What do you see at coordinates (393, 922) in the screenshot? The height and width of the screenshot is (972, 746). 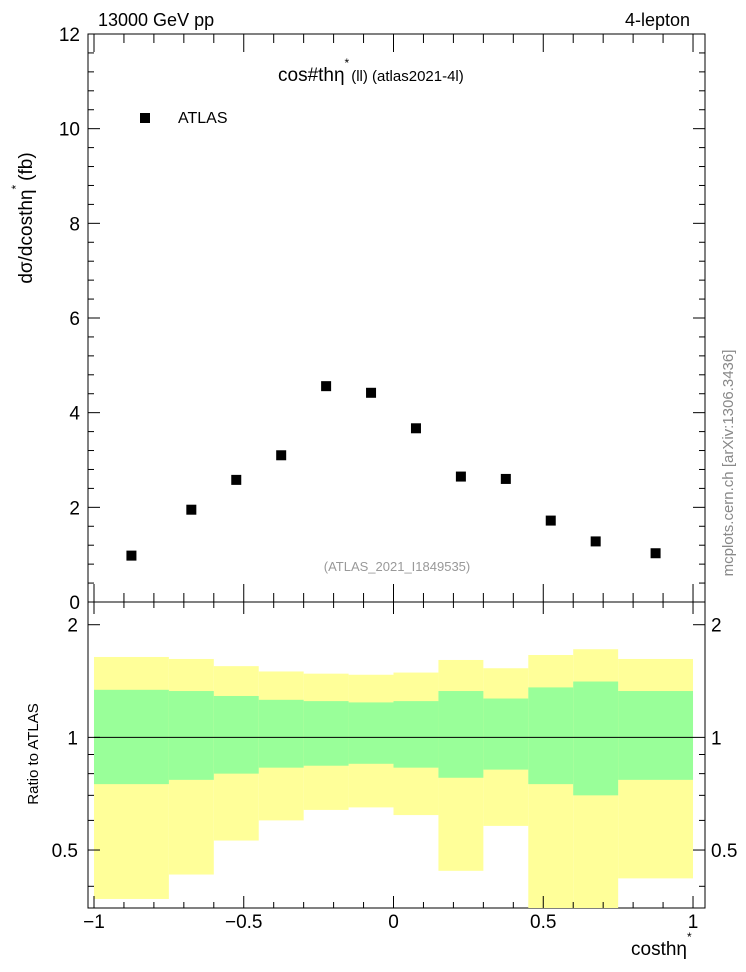 I see `x-tick-label: 0` at bounding box center [393, 922].